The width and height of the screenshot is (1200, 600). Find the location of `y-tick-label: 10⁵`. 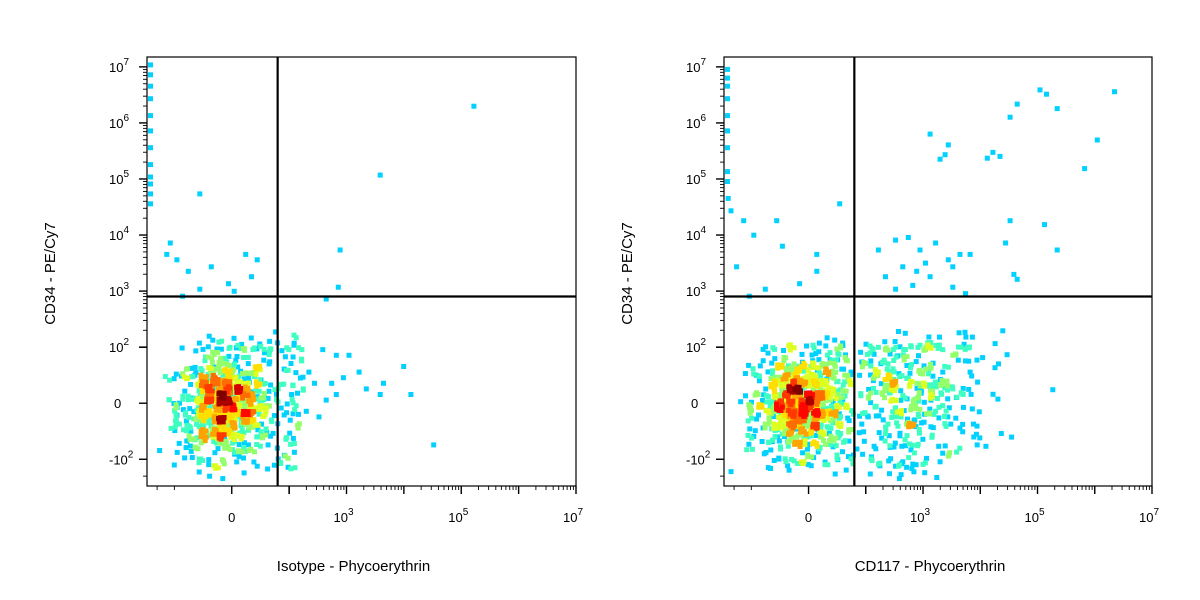

y-tick-label: 10⁵ is located at coordinates (119, 178).